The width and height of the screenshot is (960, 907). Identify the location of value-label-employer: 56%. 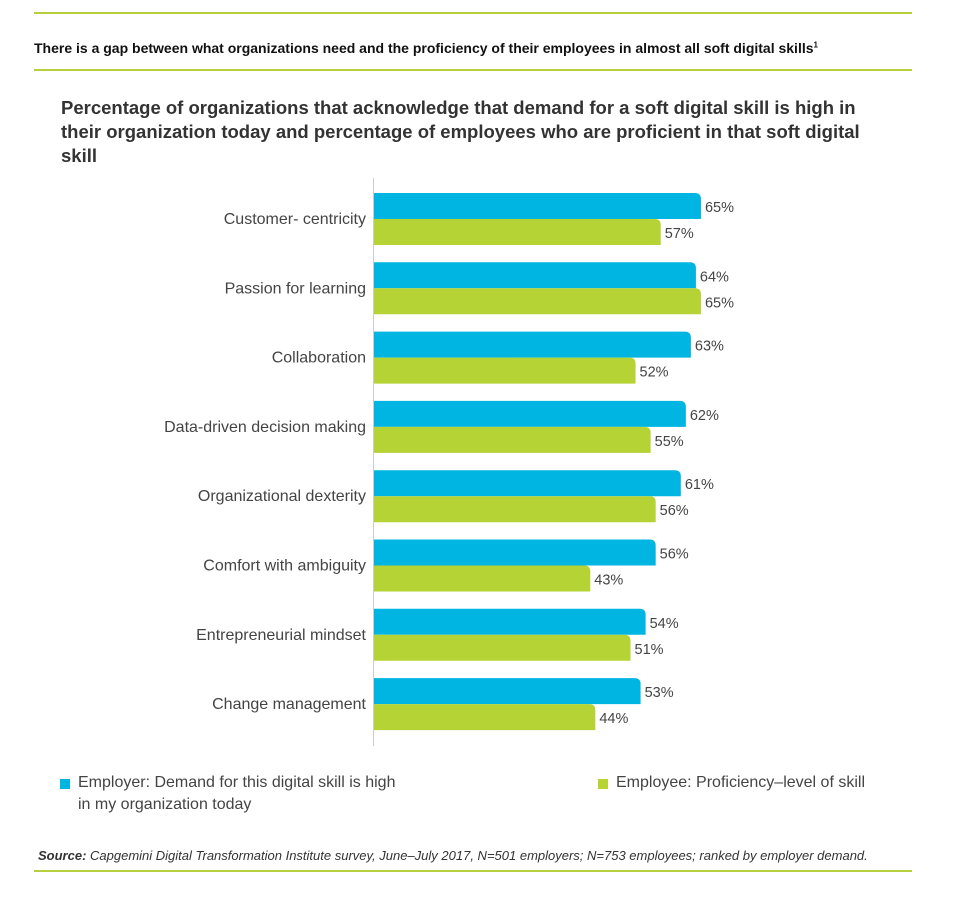
(674, 555).